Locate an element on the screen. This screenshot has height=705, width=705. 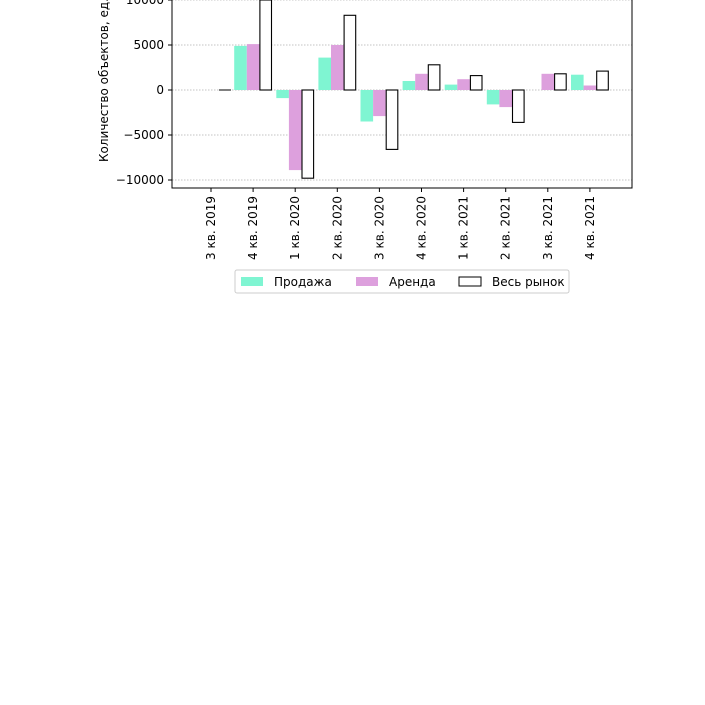
legend-label: Весь рынок is located at coordinates (528, 282).